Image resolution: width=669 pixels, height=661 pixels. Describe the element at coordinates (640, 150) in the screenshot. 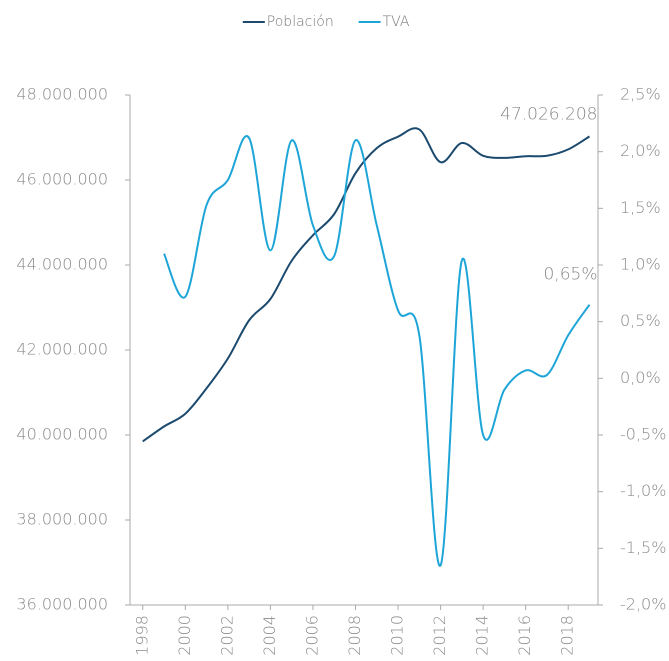

I see `y2-tick-label: 2,0%` at that location.